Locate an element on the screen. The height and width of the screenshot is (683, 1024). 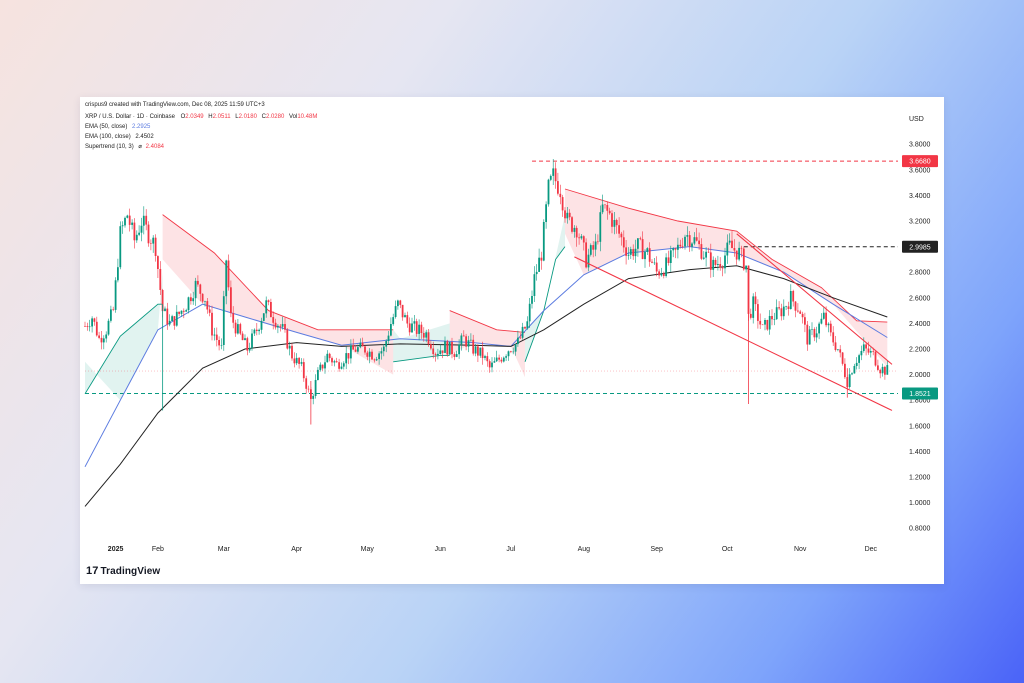
supertrend-legend: Supertrend (10, 3) ⌀ 2.4084 is located at coordinates (125, 147).